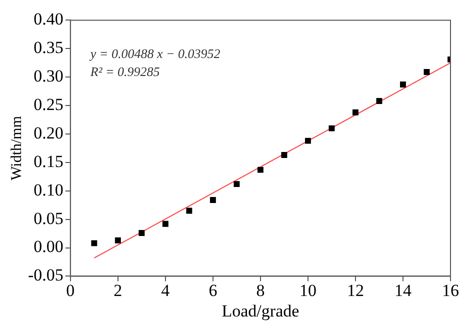 The image size is (467, 330). What do you see at coordinates (49, 218) in the screenshot?
I see `y-tick-label: 0.05` at bounding box center [49, 218].